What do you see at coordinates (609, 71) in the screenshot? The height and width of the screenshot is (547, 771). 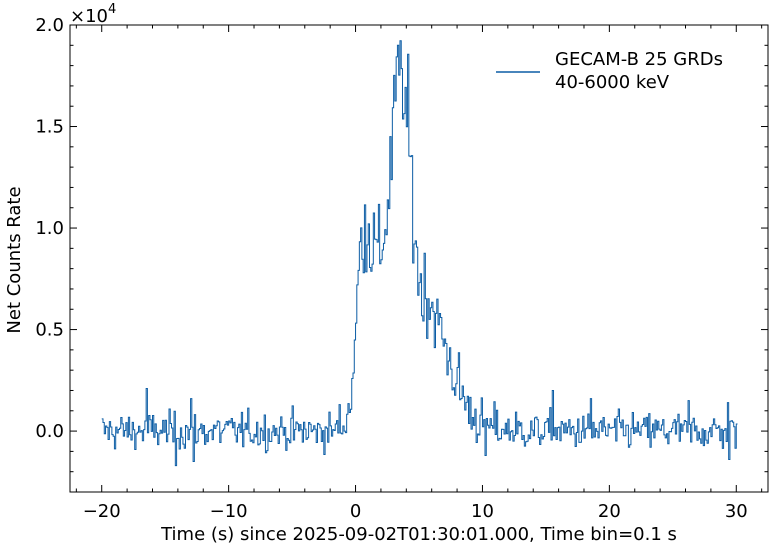 I see `legend: GECAM-B 25 GRDs 40-6000 keV` at bounding box center [609, 71].